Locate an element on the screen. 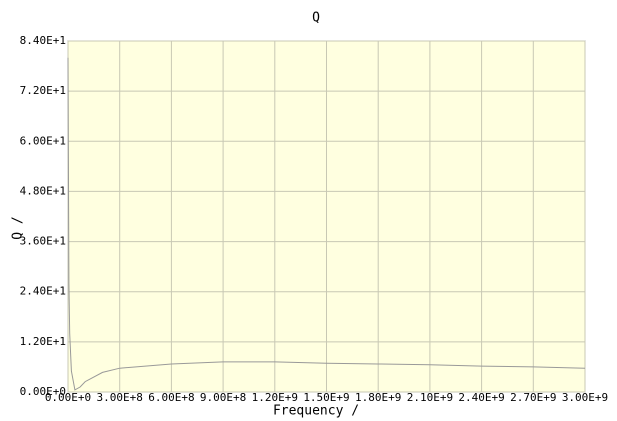  y-tick-label: 3.60E+1 is located at coordinates (43, 241).